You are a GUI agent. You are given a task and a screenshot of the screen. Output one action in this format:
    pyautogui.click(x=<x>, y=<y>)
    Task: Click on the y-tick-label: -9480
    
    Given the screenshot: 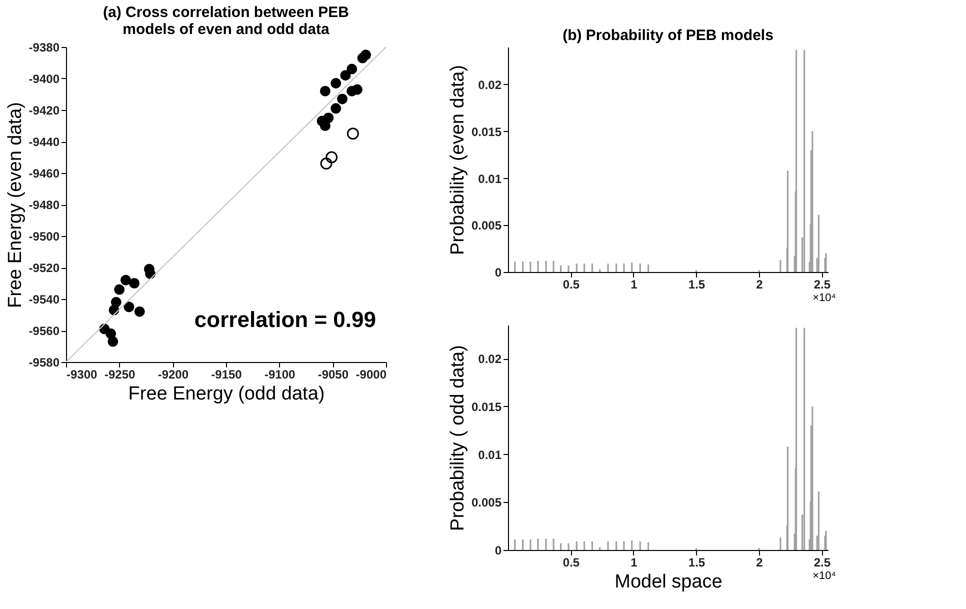 What is the action you would take?
    pyautogui.click(x=44, y=205)
    